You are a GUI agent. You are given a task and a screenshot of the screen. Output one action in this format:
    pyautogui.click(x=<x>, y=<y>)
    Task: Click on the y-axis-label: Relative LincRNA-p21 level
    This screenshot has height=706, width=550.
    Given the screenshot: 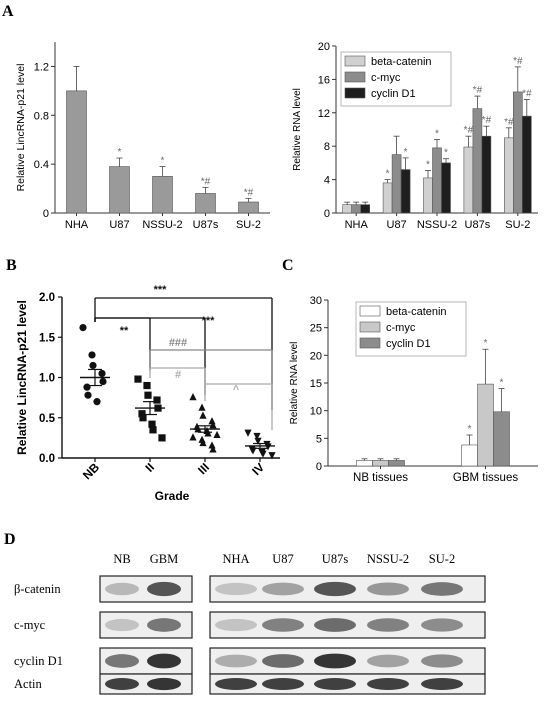 What is the action you would take?
    pyautogui.click(x=22, y=377)
    